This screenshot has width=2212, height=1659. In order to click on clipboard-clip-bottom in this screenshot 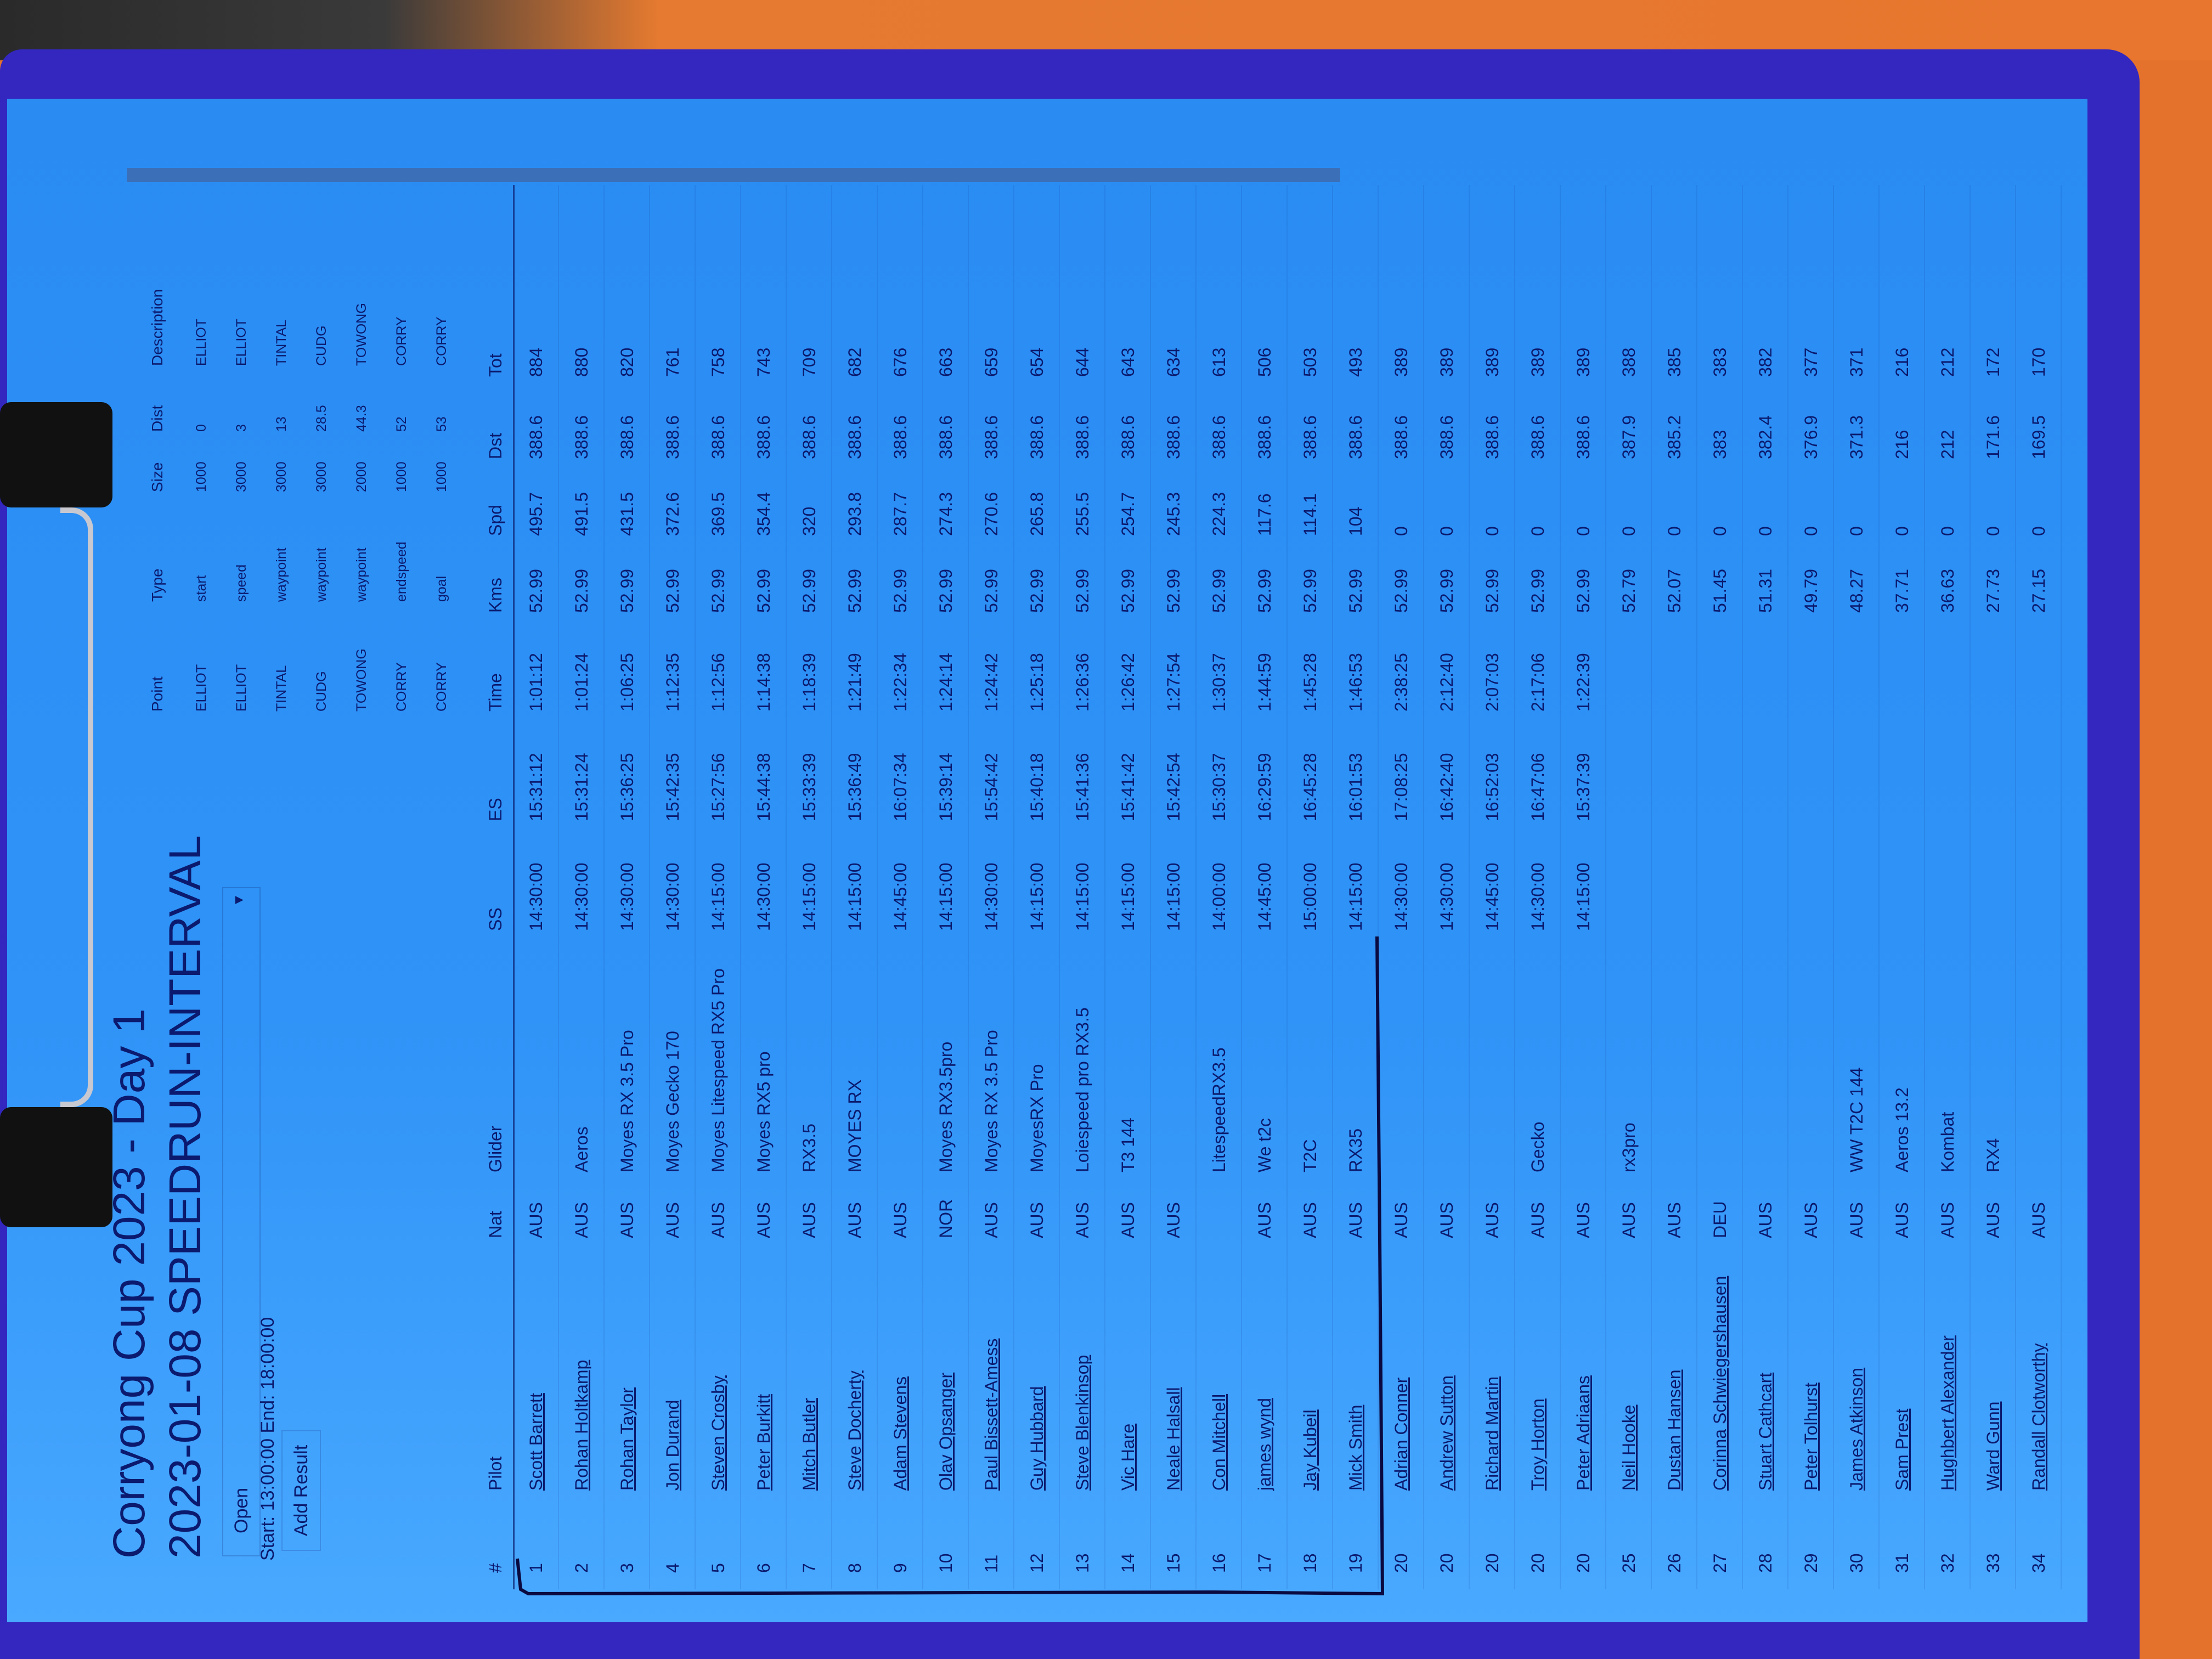, I will do `click(56, 1167)`.